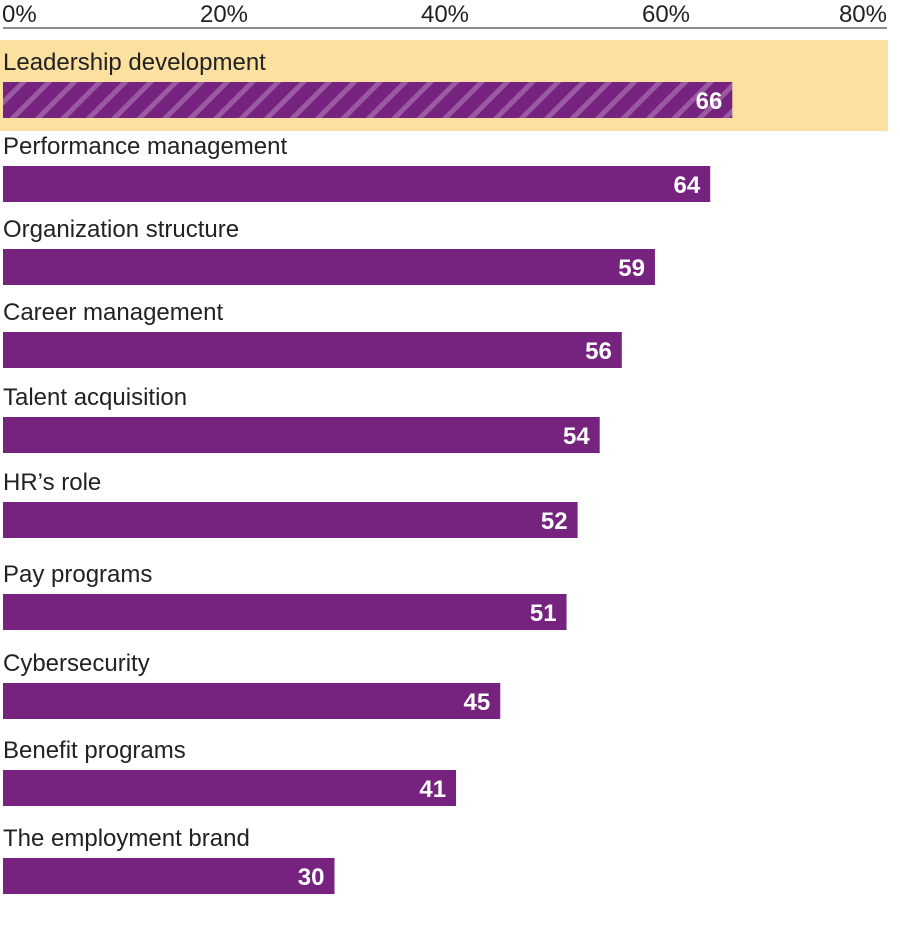 The height and width of the screenshot is (925, 900). I want to click on category-label: Performance management, so click(145, 146).